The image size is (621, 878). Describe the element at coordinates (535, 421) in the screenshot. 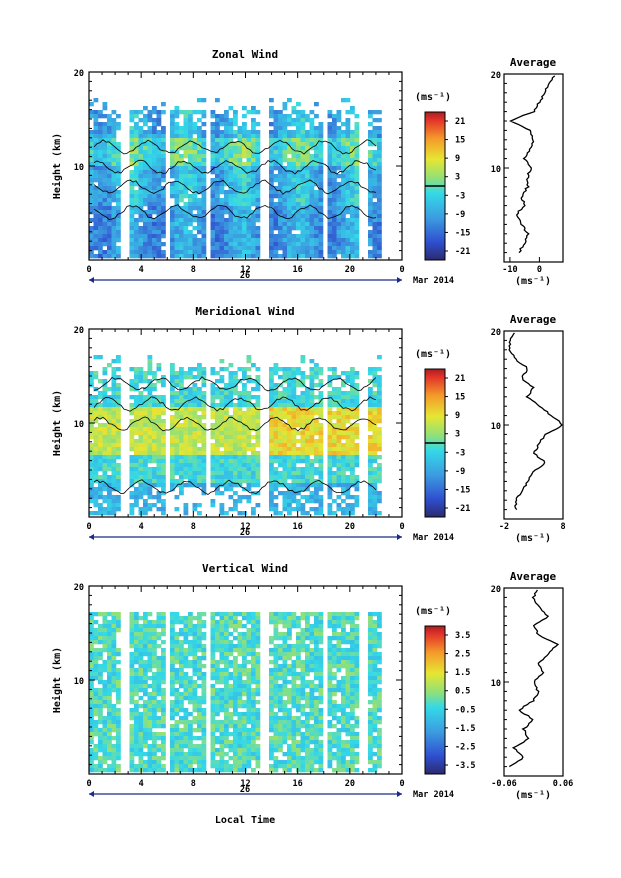

I see `average-profile-line` at that location.